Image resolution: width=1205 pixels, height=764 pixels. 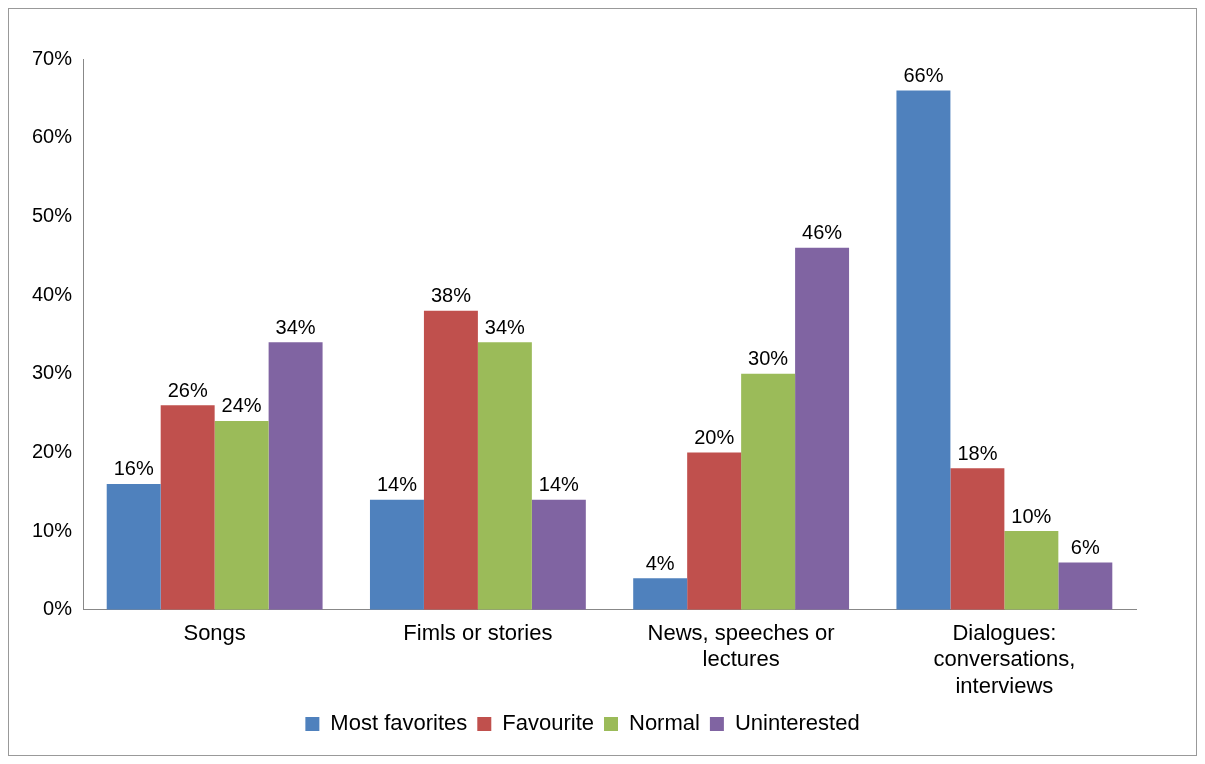 What do you see at coordinates (58, 608) in the screenshot?
I see `y-tick-label: 0%` at bounding box center [58, 608].